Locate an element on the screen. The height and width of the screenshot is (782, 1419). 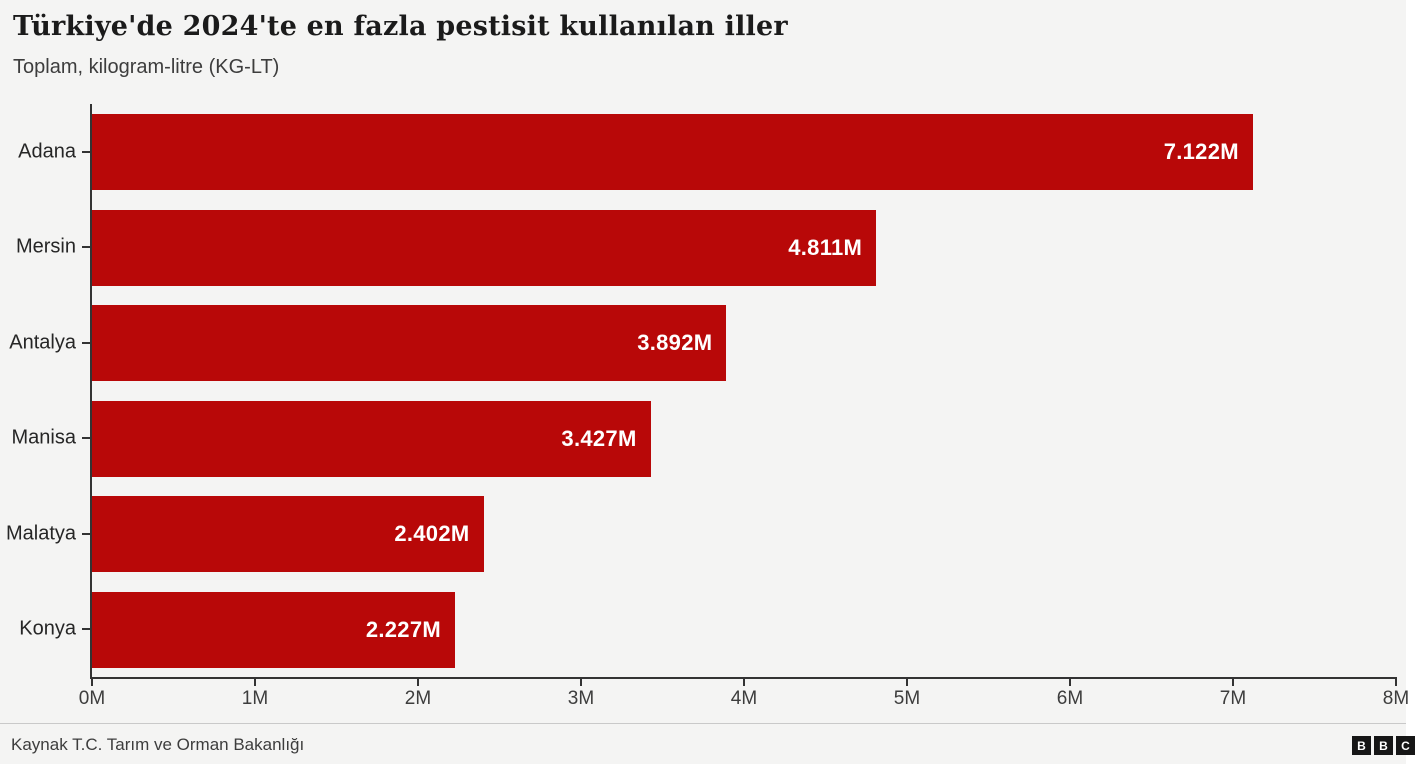
source-text: Kaynak T.C. Tarım ve Orman Bakanlığı is located at coordinates (158, 744).